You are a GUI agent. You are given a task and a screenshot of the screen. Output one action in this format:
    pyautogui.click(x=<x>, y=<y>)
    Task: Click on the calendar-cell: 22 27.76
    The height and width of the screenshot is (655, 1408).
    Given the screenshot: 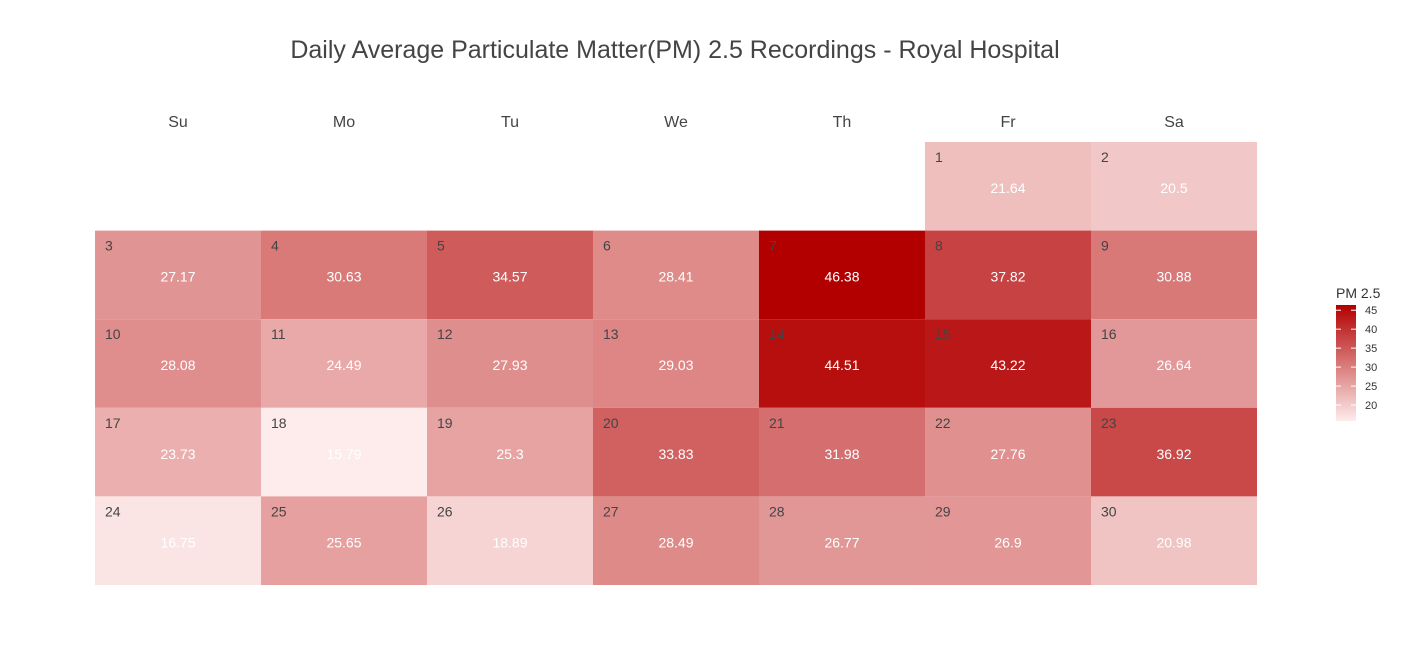 What is the action you would take?
    pyautogui.click(x=1008, y=452)
    